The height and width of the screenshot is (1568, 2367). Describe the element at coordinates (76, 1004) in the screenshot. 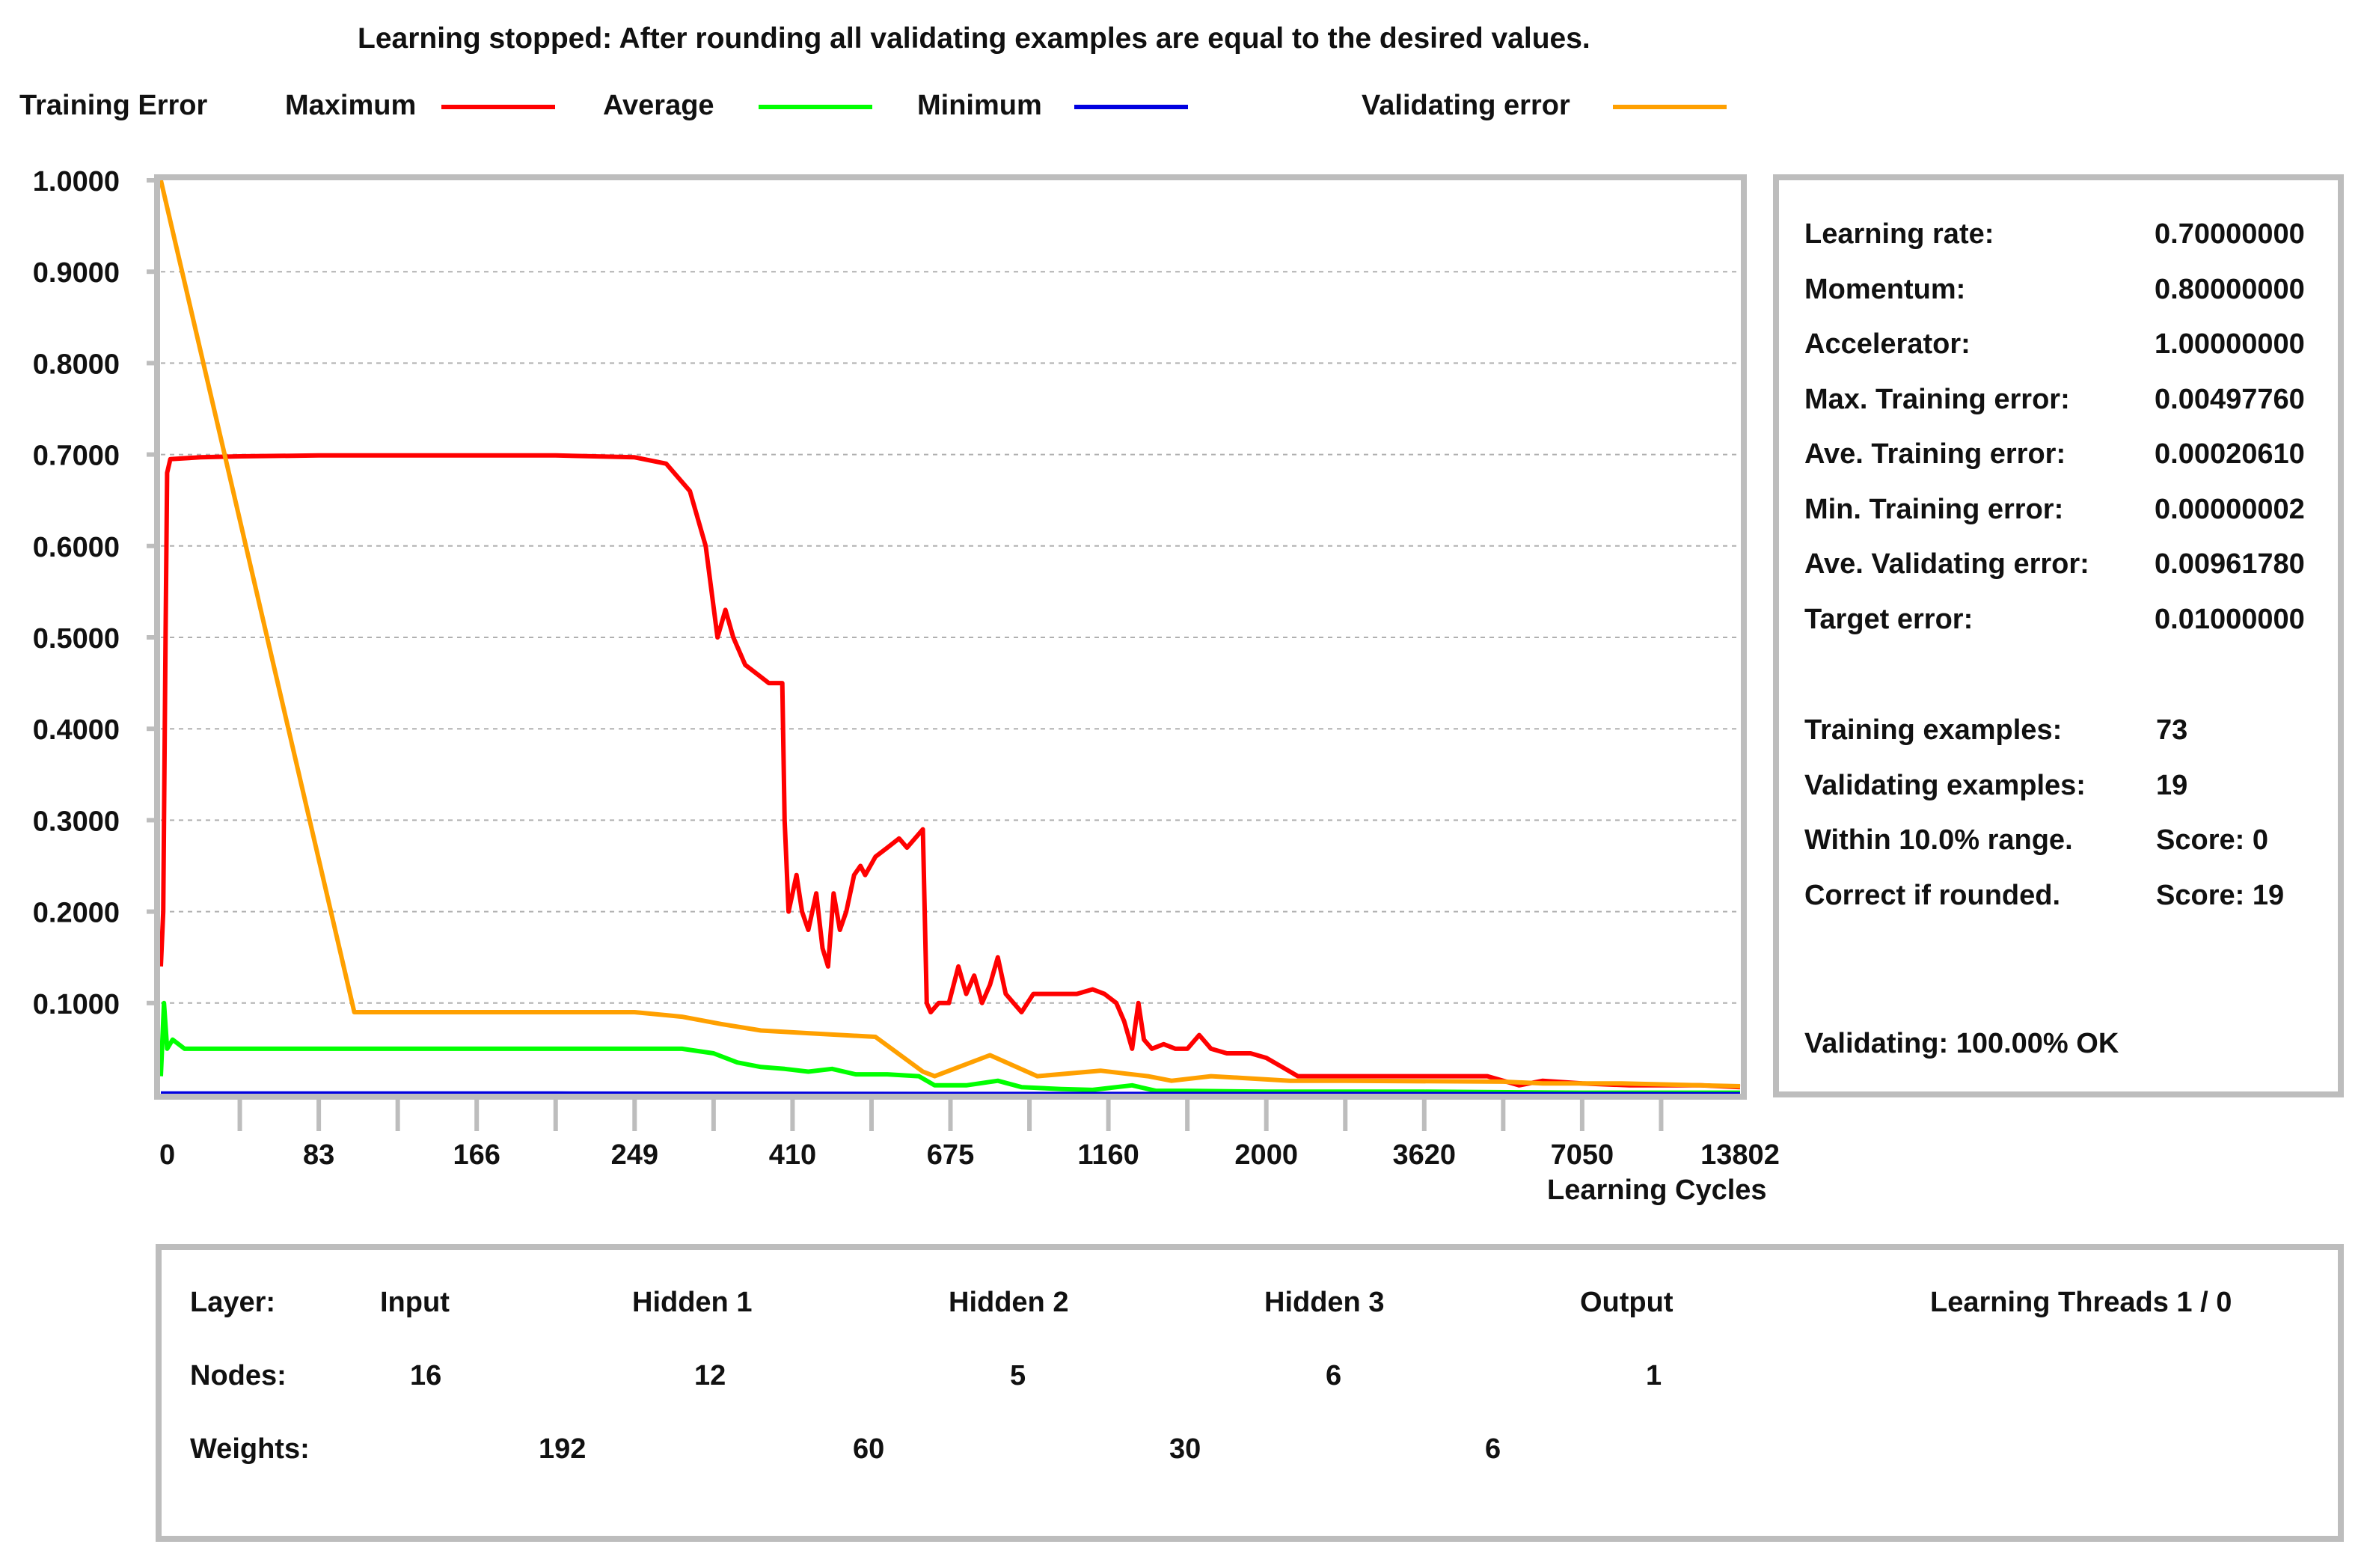

I see `y-tick-label: 0.1000` at that location.